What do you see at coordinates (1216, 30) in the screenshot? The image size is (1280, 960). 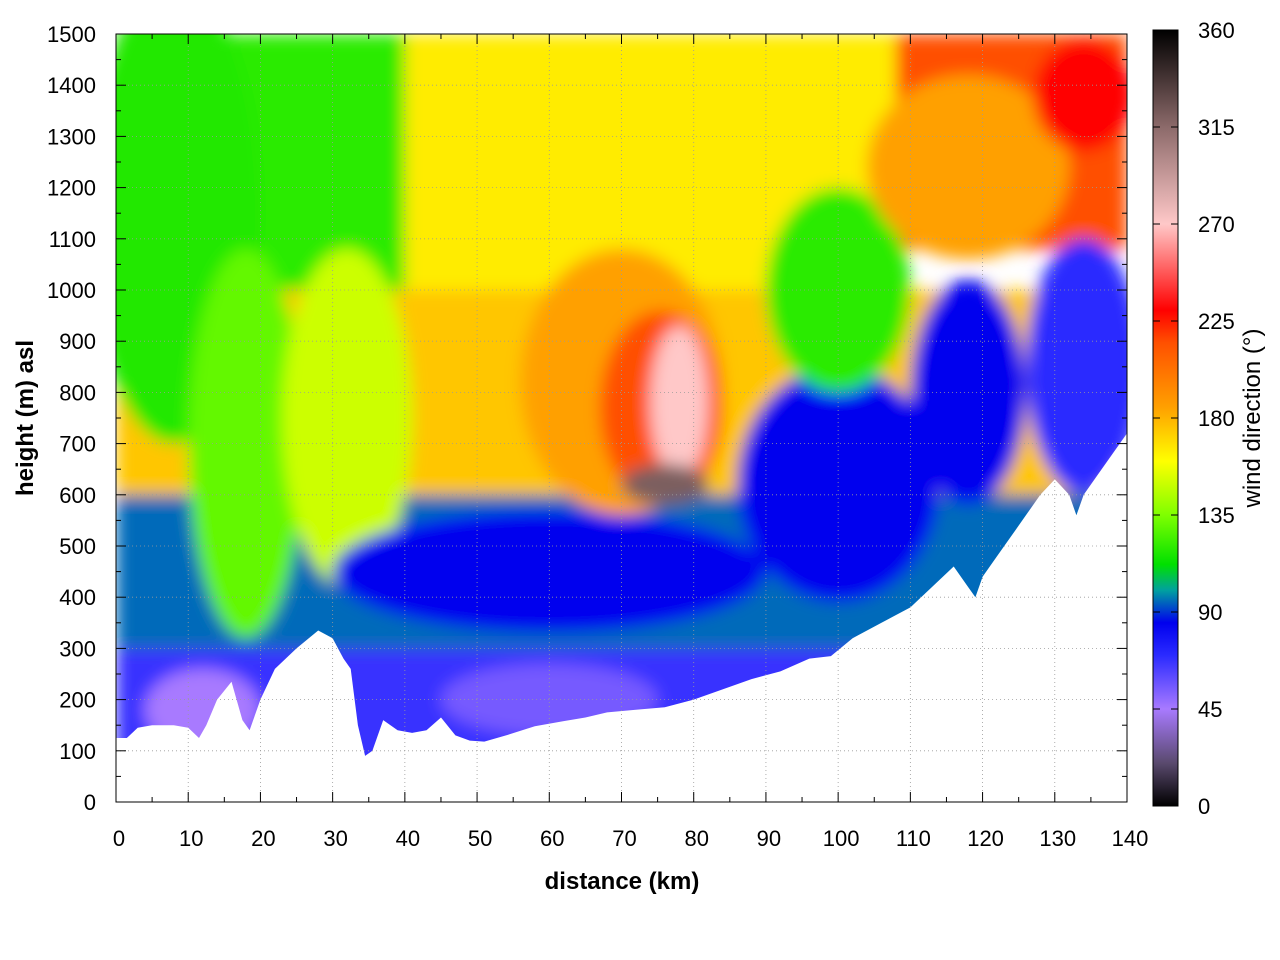 I see `colorbar-tick-label: 360` at bounding box center [1216, 30].